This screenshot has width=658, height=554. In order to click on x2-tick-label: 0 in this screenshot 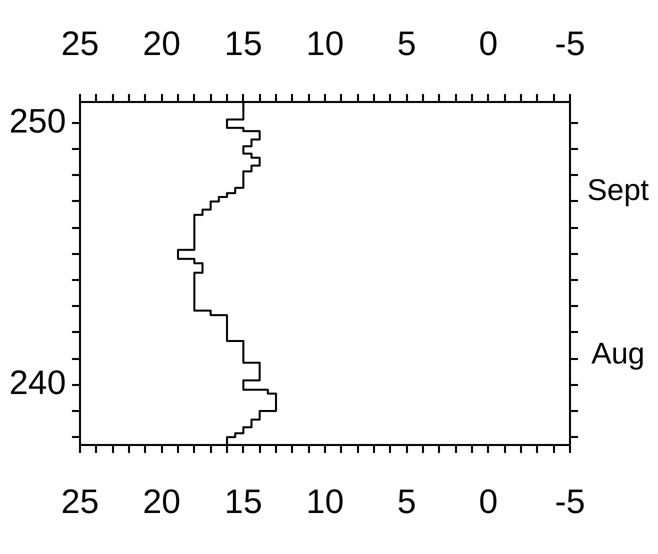, I will do `click(488, 43)`.